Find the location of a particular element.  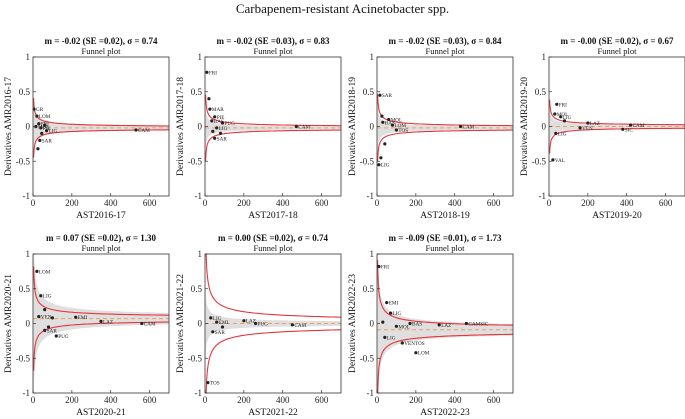

point-label: TOS is located at coordinates (215, 384).